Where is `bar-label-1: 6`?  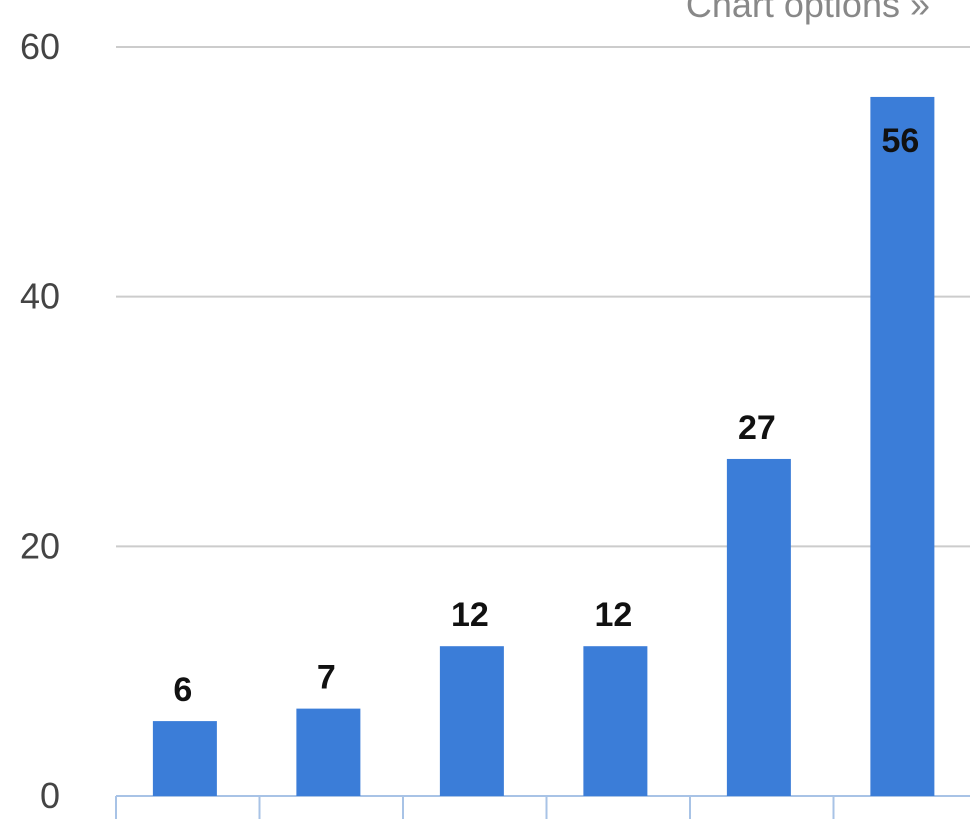 bar-label-1: 6 is located at coordinates (182, 690).